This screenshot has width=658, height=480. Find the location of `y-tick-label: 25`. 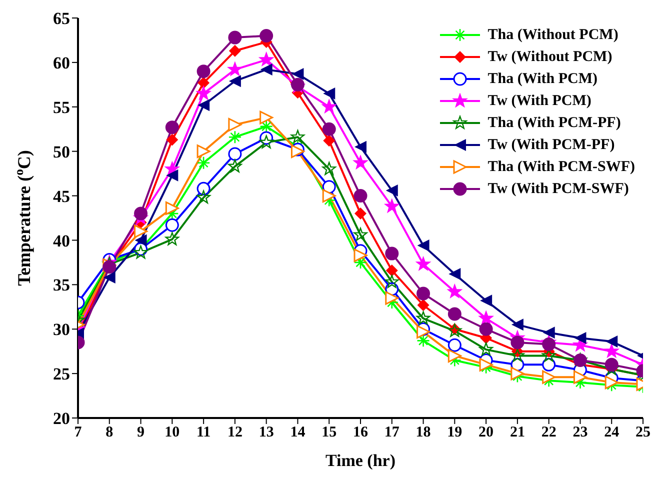

y-tick-label: 25 is located at coordinates (61, 374).